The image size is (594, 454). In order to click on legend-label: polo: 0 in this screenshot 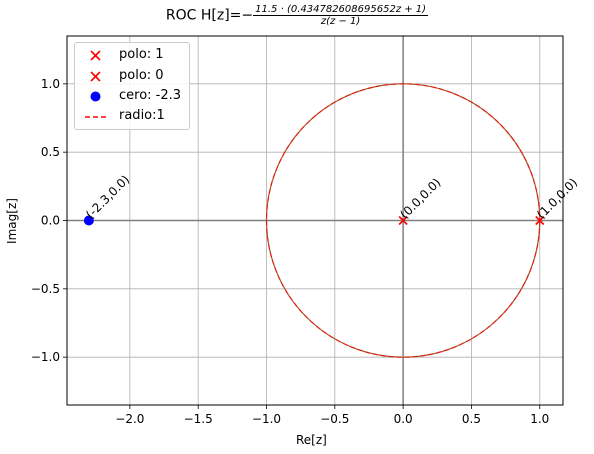, I will do `click(141, 75)`.